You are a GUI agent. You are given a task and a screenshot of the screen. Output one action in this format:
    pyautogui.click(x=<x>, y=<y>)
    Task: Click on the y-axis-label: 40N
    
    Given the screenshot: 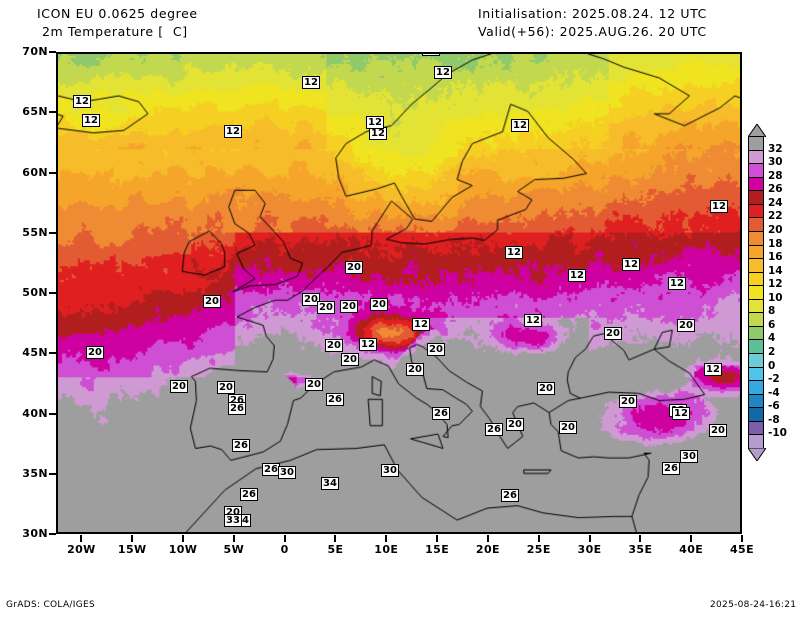 What is the action you would take?
    pyautogui.click(x=35, y=413)
    